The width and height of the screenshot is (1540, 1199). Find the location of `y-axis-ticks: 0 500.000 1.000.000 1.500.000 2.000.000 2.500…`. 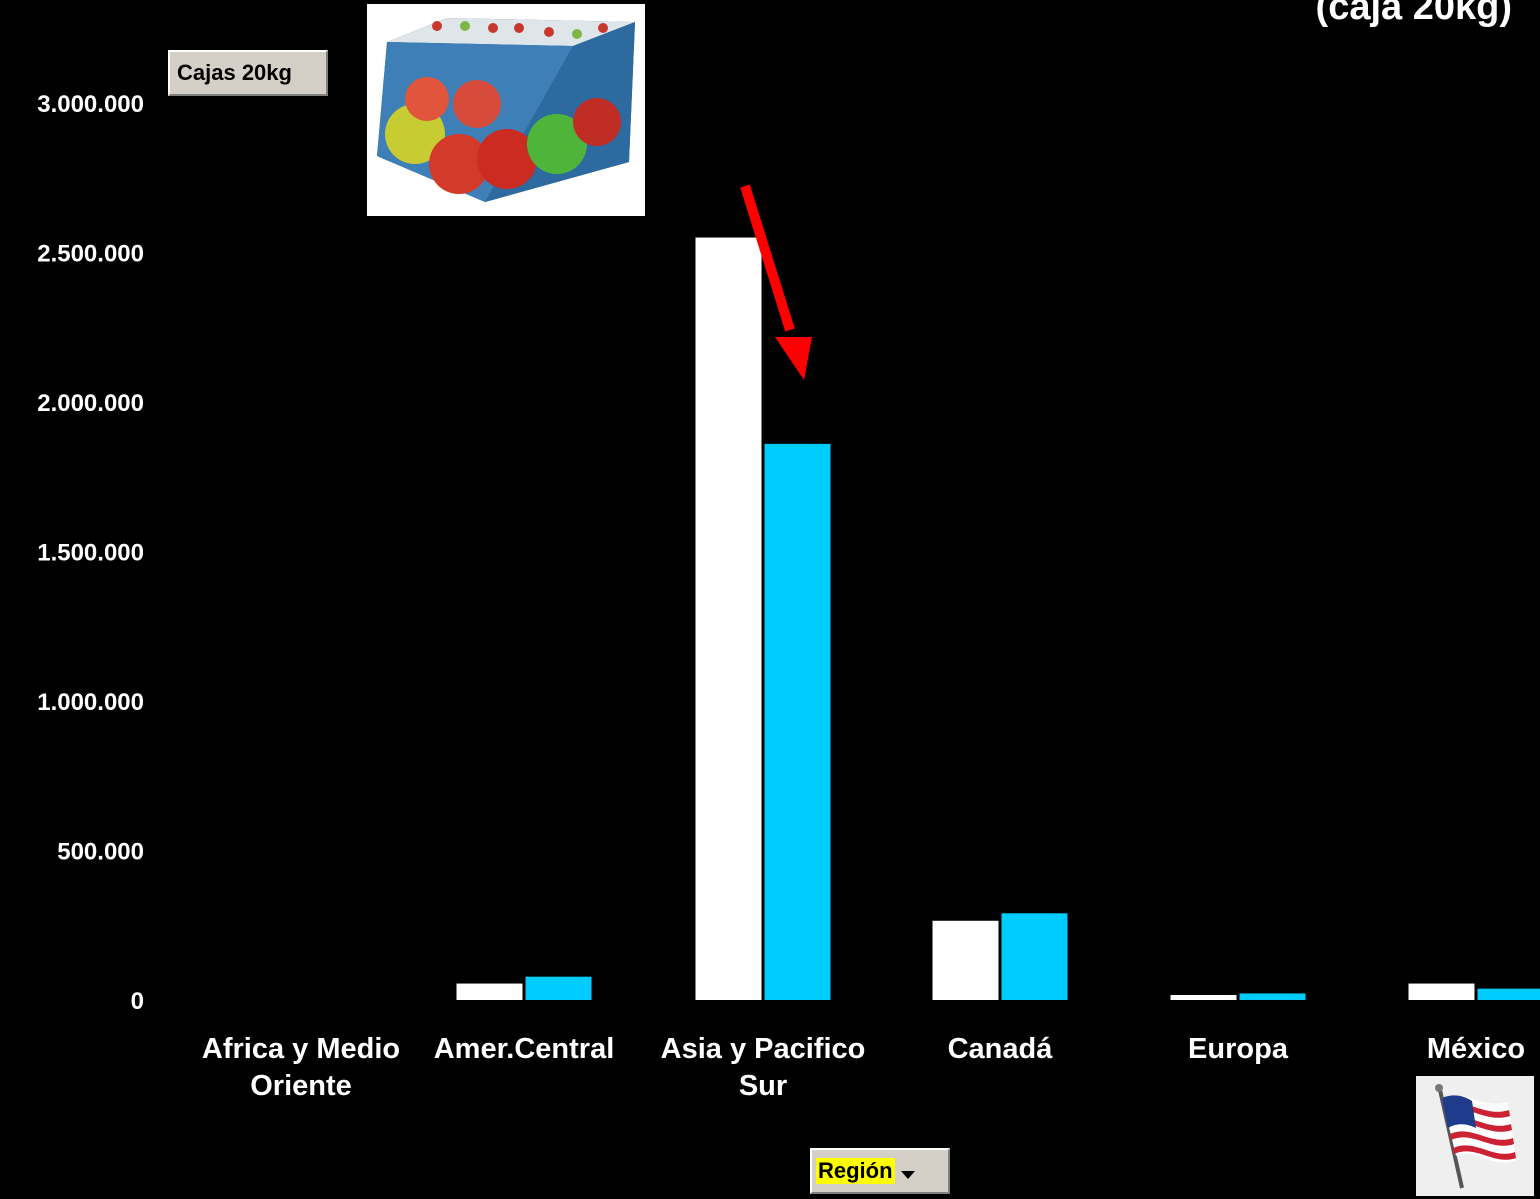

y-axis-ticks: 0 500.000 1.000.000 1.500.000 2.000.000 2.500… is located at coordinates (90, 553).